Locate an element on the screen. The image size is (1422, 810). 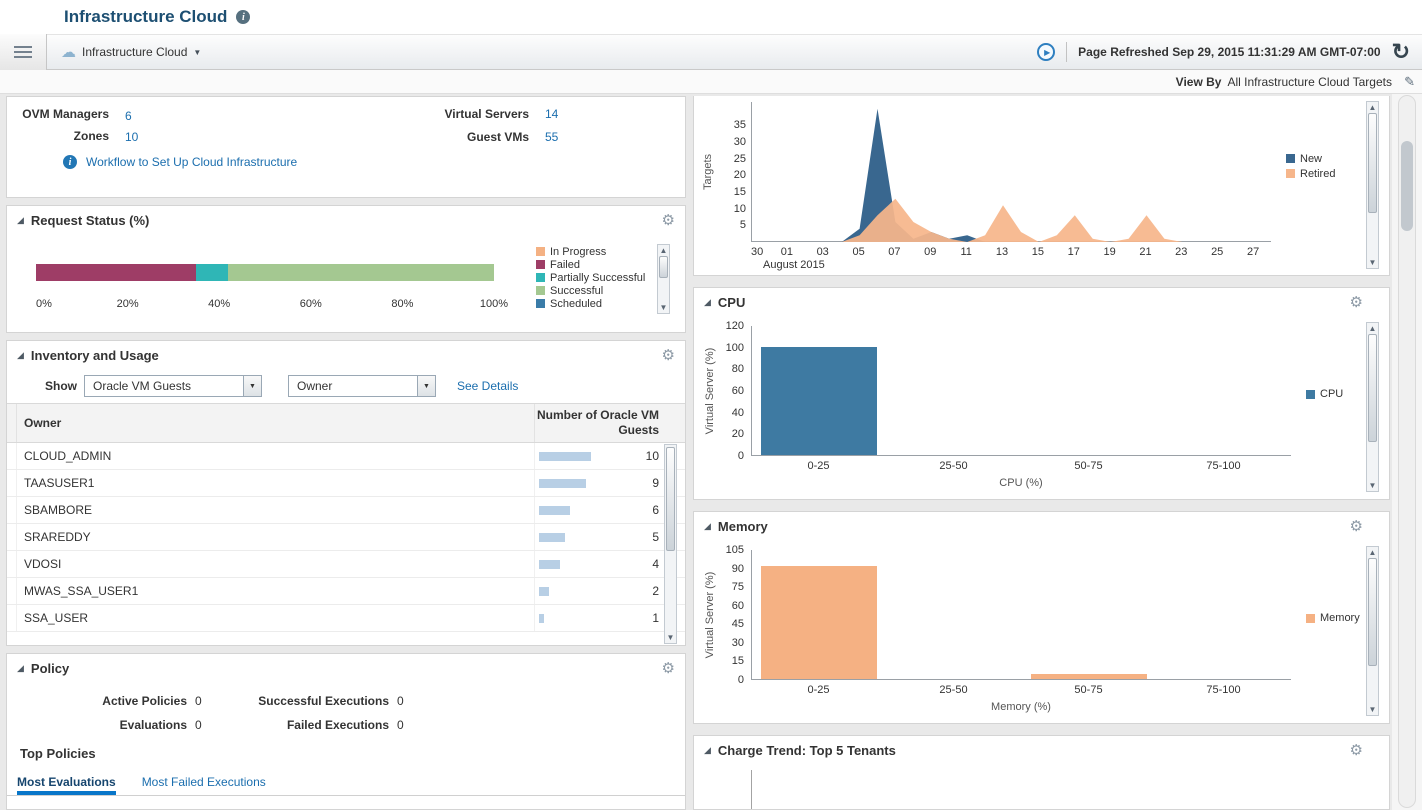
legend-item: Scheduled is located at coordinates (590, 303).